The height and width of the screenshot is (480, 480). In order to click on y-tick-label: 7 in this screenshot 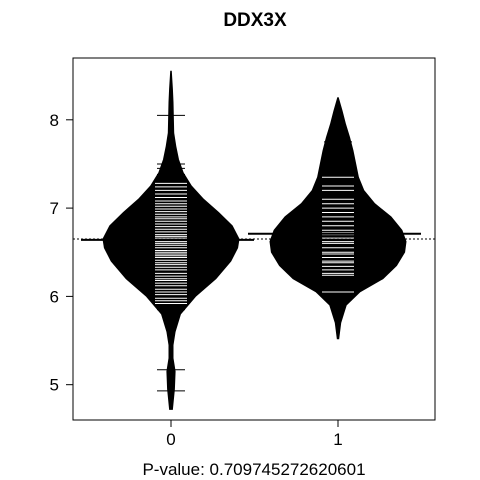, I will do `click(54, 208)`.